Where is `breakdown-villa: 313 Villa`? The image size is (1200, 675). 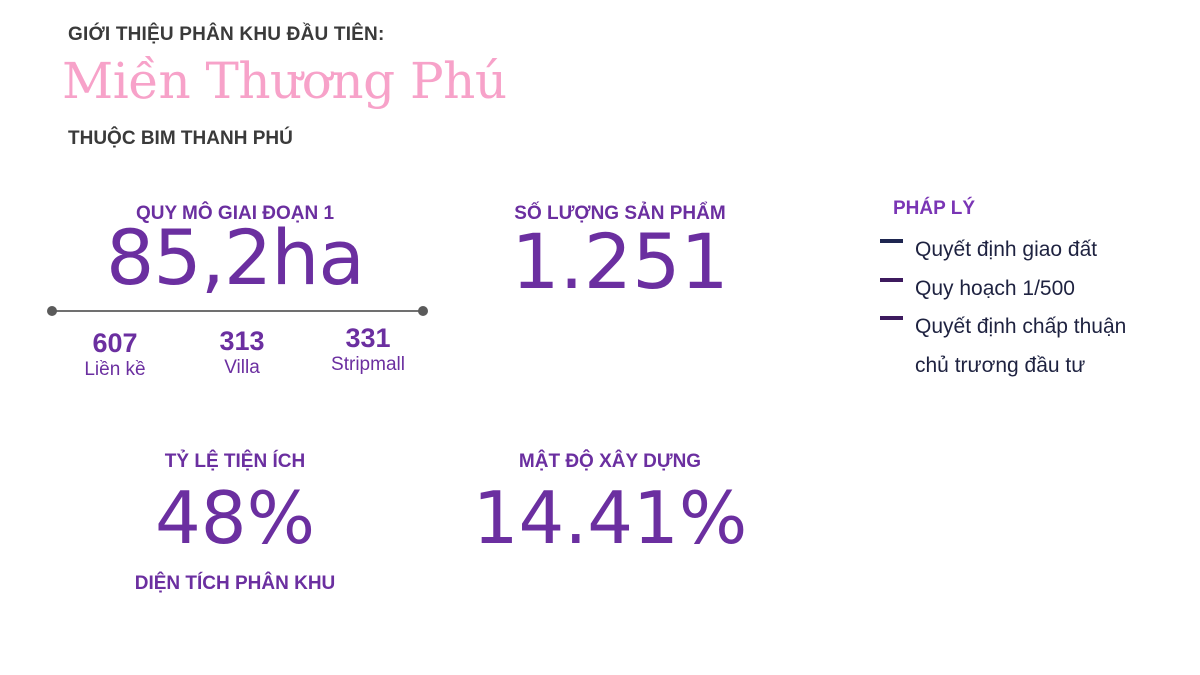 breakdown-villa: 313 Villa is located at coordinates (242, 353).